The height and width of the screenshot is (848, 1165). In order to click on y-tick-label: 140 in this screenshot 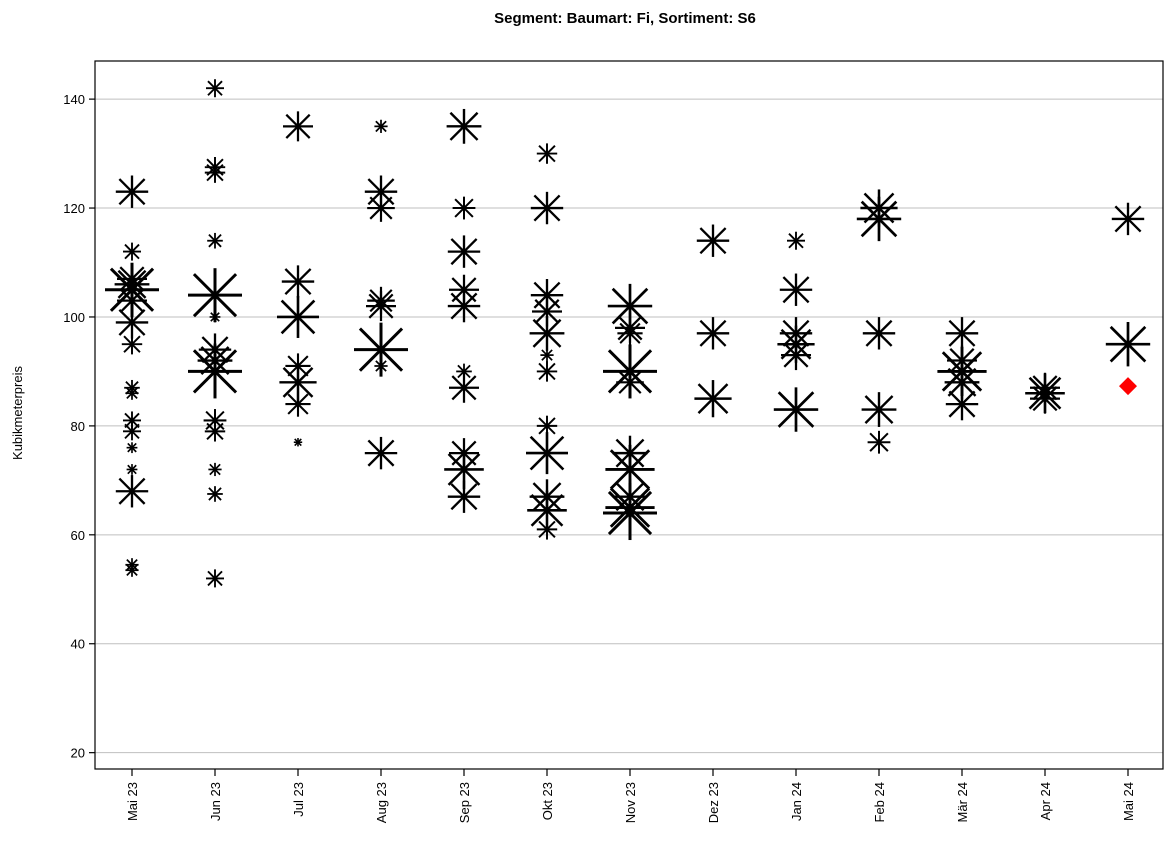, I will do `click(74, 99)`.